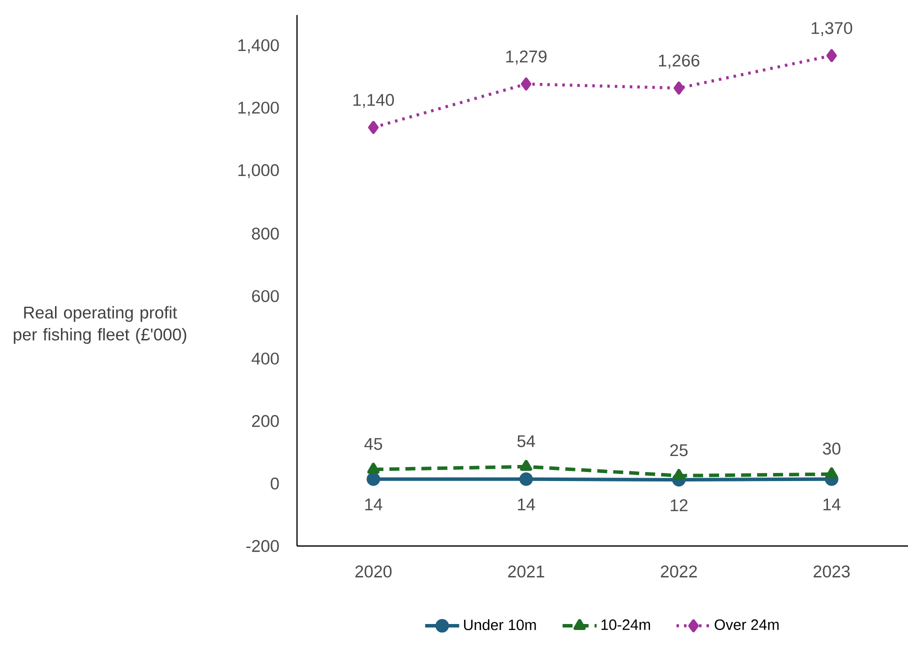 The image size is (910, 650). Describe the element at coordinates (526, 57) in the screenshot. I see `data-label: 1,279` at that location.